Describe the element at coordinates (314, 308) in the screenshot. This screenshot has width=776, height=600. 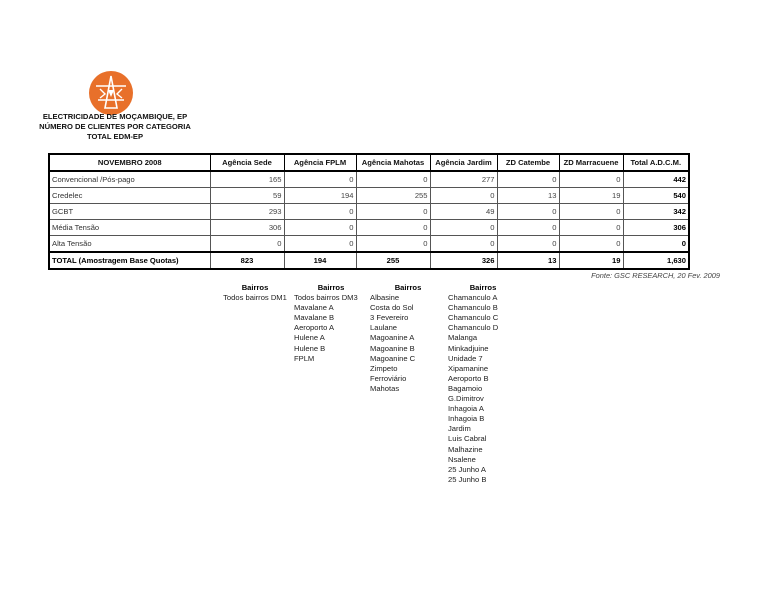
I see `bairro-item: Mavalane A` at that location.